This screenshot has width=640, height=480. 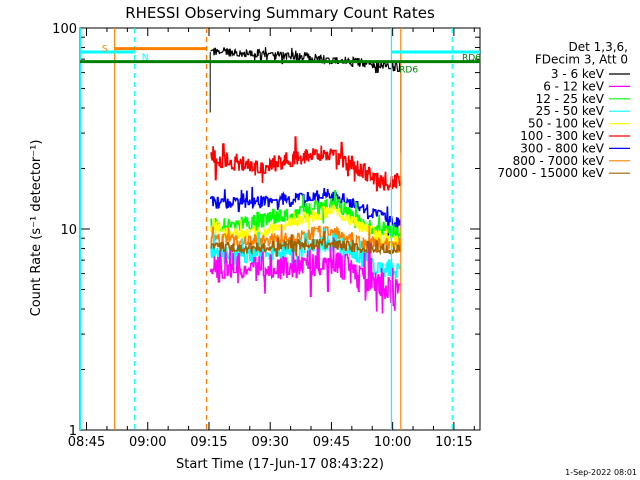 What do you see at coordinates (105, 50) in the screenshot?
I see `saa-label: S` at bounding box center [105, 50].